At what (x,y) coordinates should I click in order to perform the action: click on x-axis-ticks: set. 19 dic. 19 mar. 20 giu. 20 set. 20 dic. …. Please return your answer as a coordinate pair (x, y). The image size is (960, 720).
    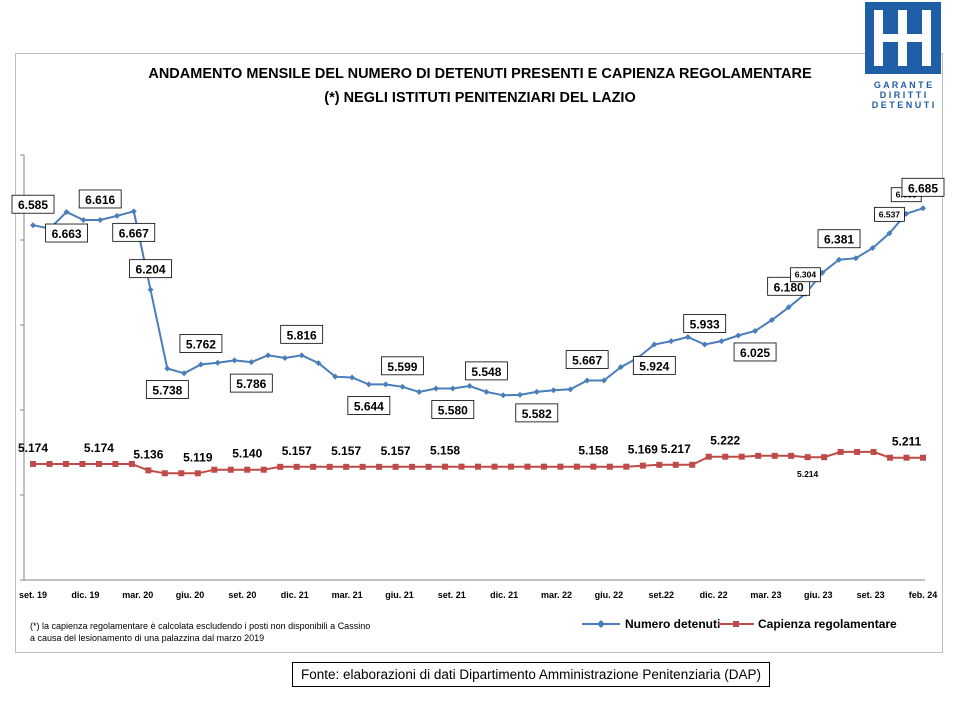
    Looking at the image, I should click on (478, 595).